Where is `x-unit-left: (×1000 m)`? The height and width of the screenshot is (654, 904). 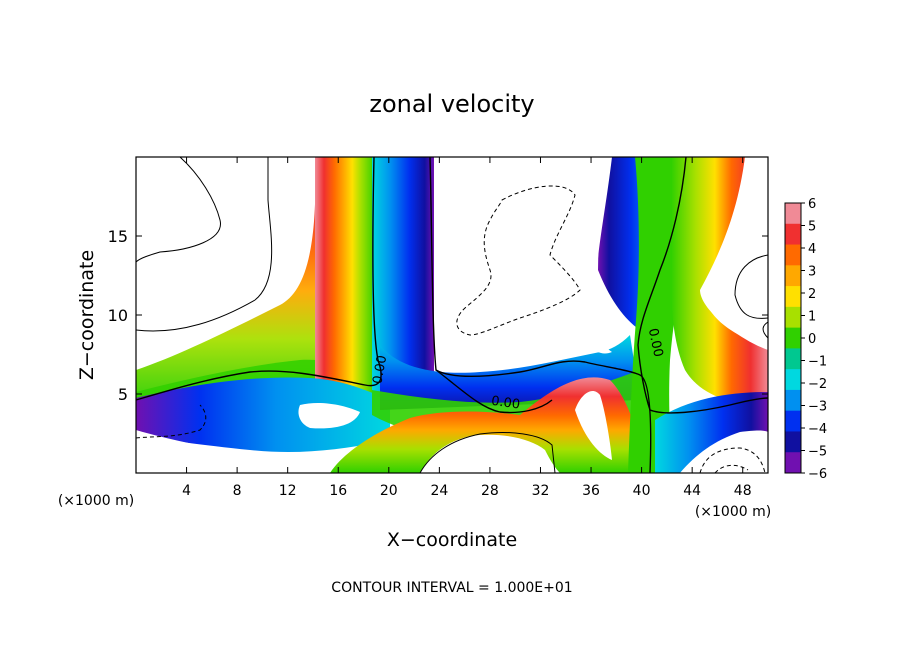 x-unit-left: (×1000 m) is located at coordinates (96, 501).